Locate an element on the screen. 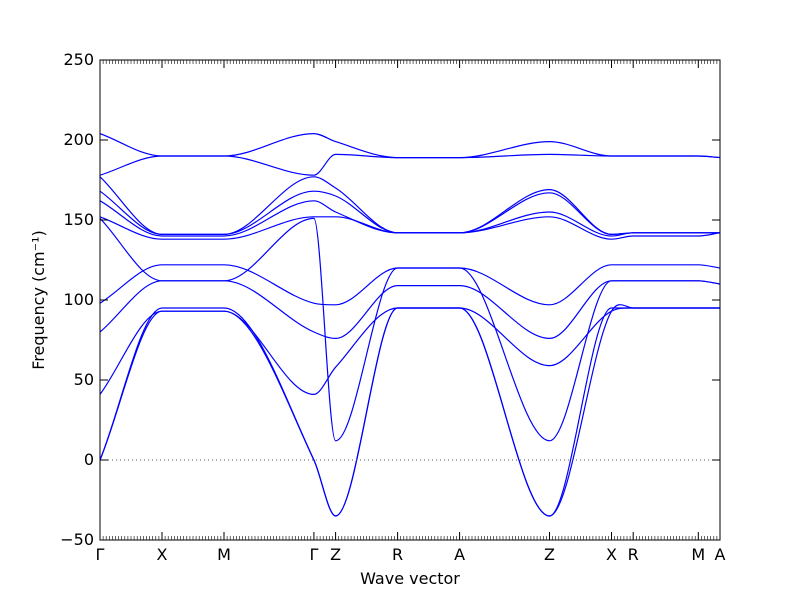  x-axis-label: Wave vector is located at coordinates (410, 578).